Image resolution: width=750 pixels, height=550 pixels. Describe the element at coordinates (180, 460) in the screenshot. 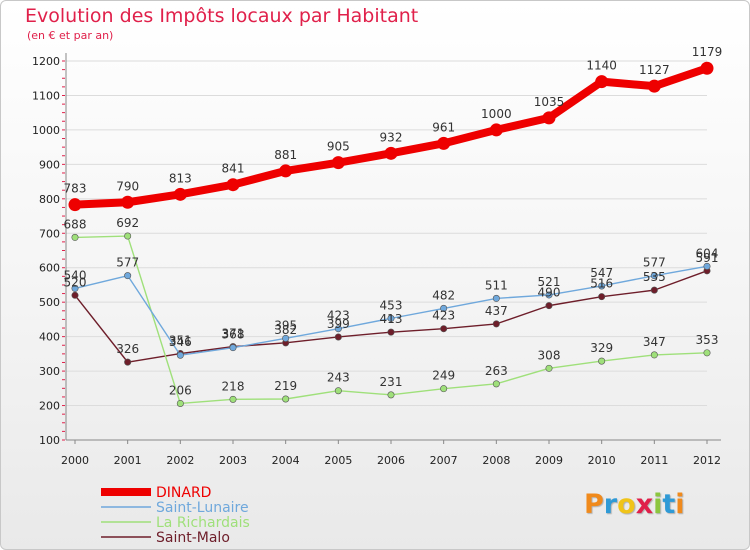

I see `x-tick-label: 2002` at that location.